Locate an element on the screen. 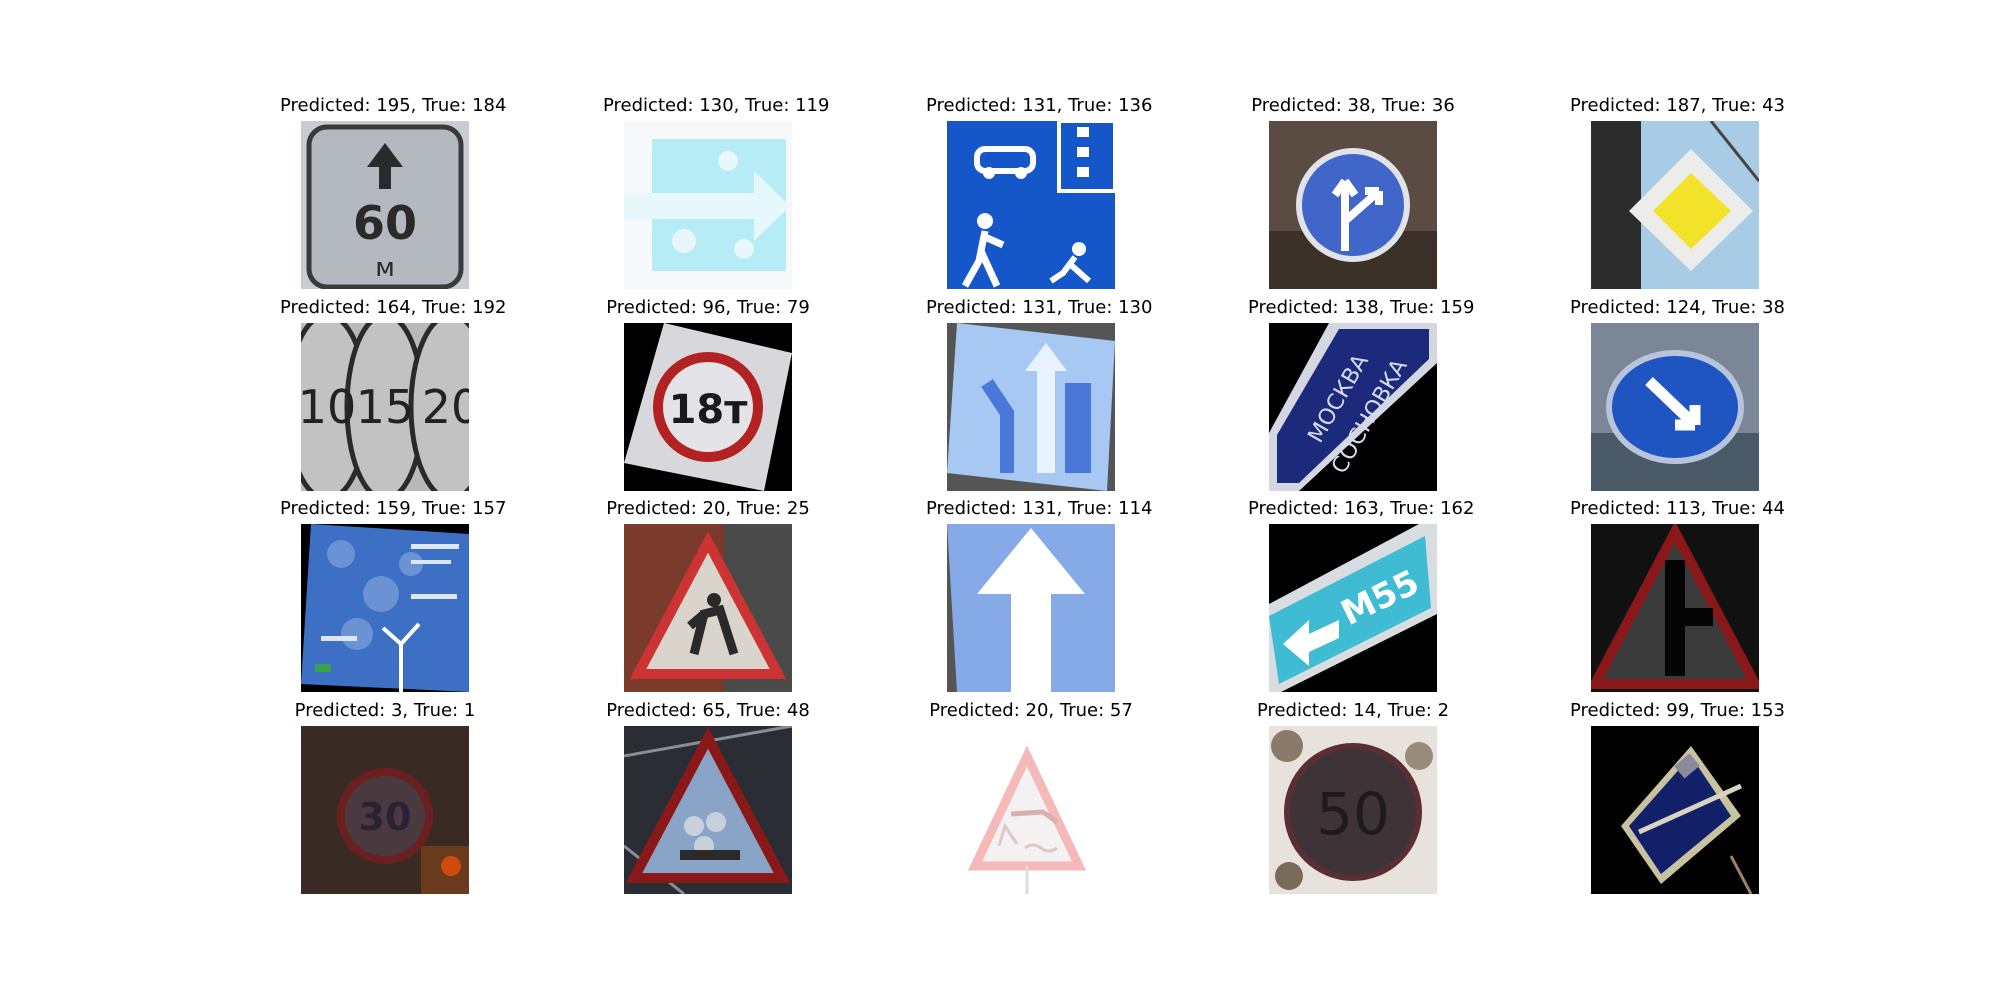 Image resolution: width=2000 pixels, height=1000 pixels. cell-title: Predicted: 159, True: 157 is located at coordinates (393, 508).